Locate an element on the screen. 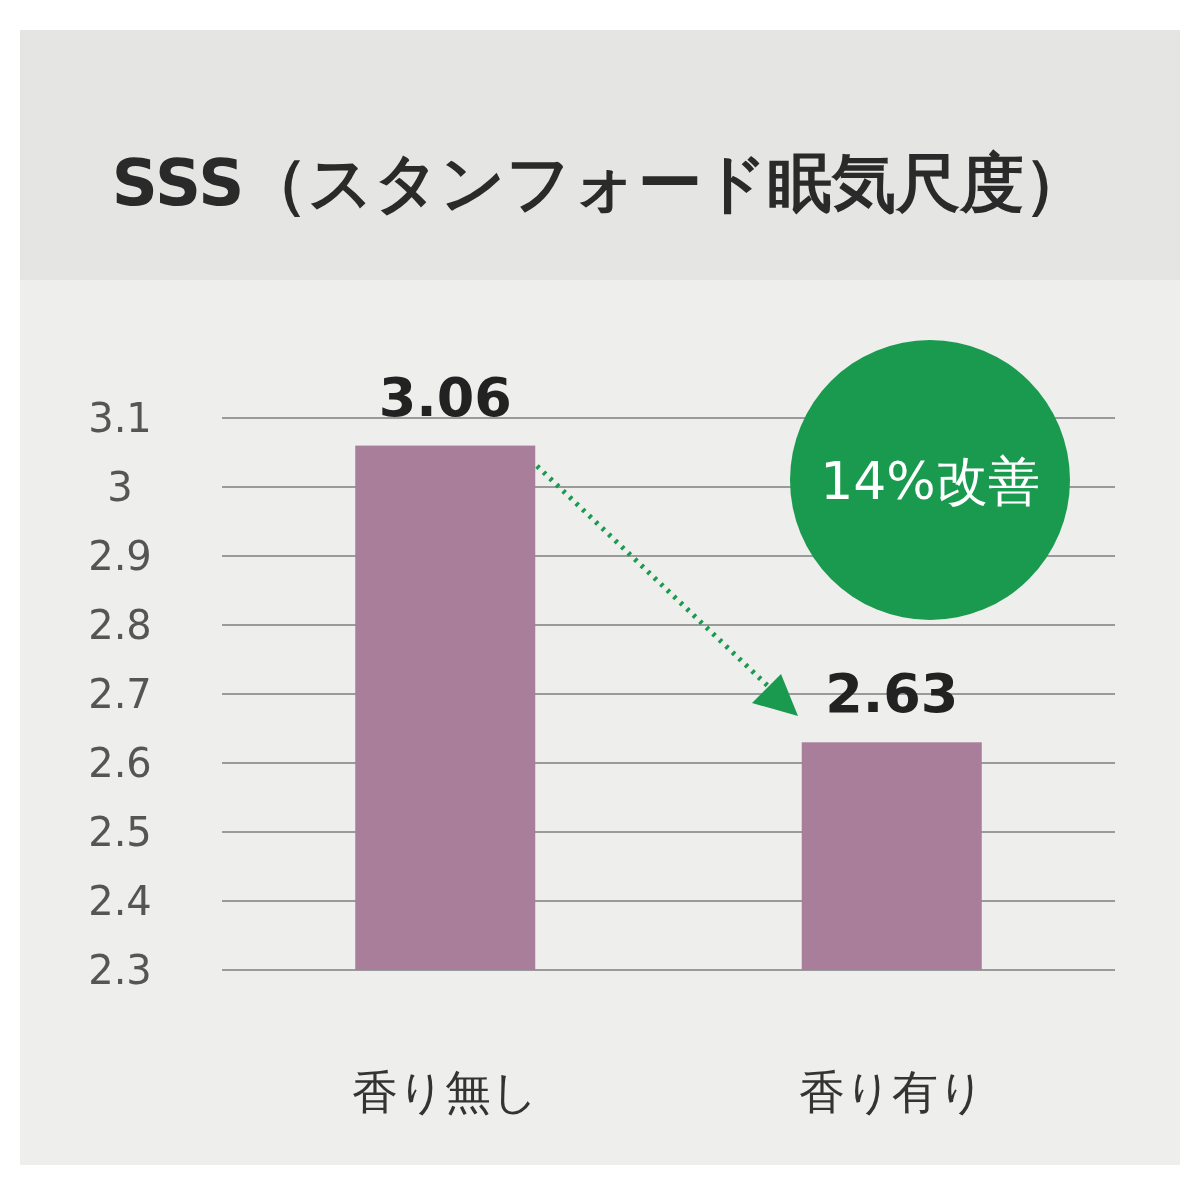 This screenshot has height=1200, width=1200. y-tick-label: 2.4 is located at coordinates (120, 901).